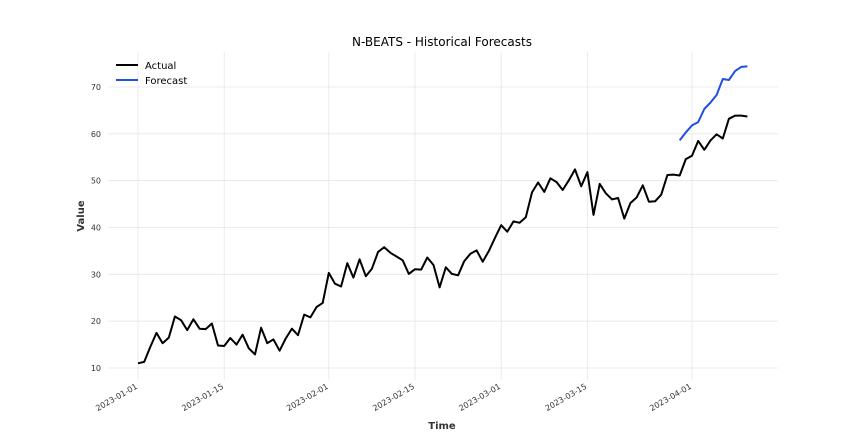 The image size is (864, 432). What do you see at coordinates (96, 368) in the screenshot?
I see `y-tick-label: 10` at bounding box center [96, 368].